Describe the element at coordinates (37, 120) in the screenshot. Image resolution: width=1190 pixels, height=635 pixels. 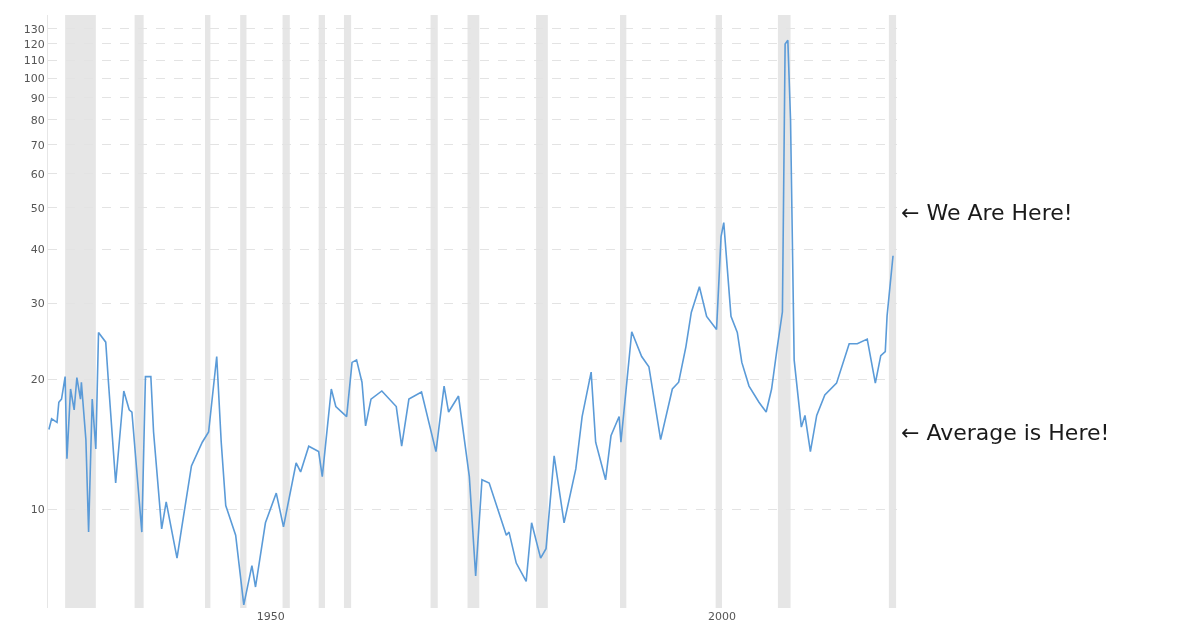
I see `y-tick-label: 80` at that location.